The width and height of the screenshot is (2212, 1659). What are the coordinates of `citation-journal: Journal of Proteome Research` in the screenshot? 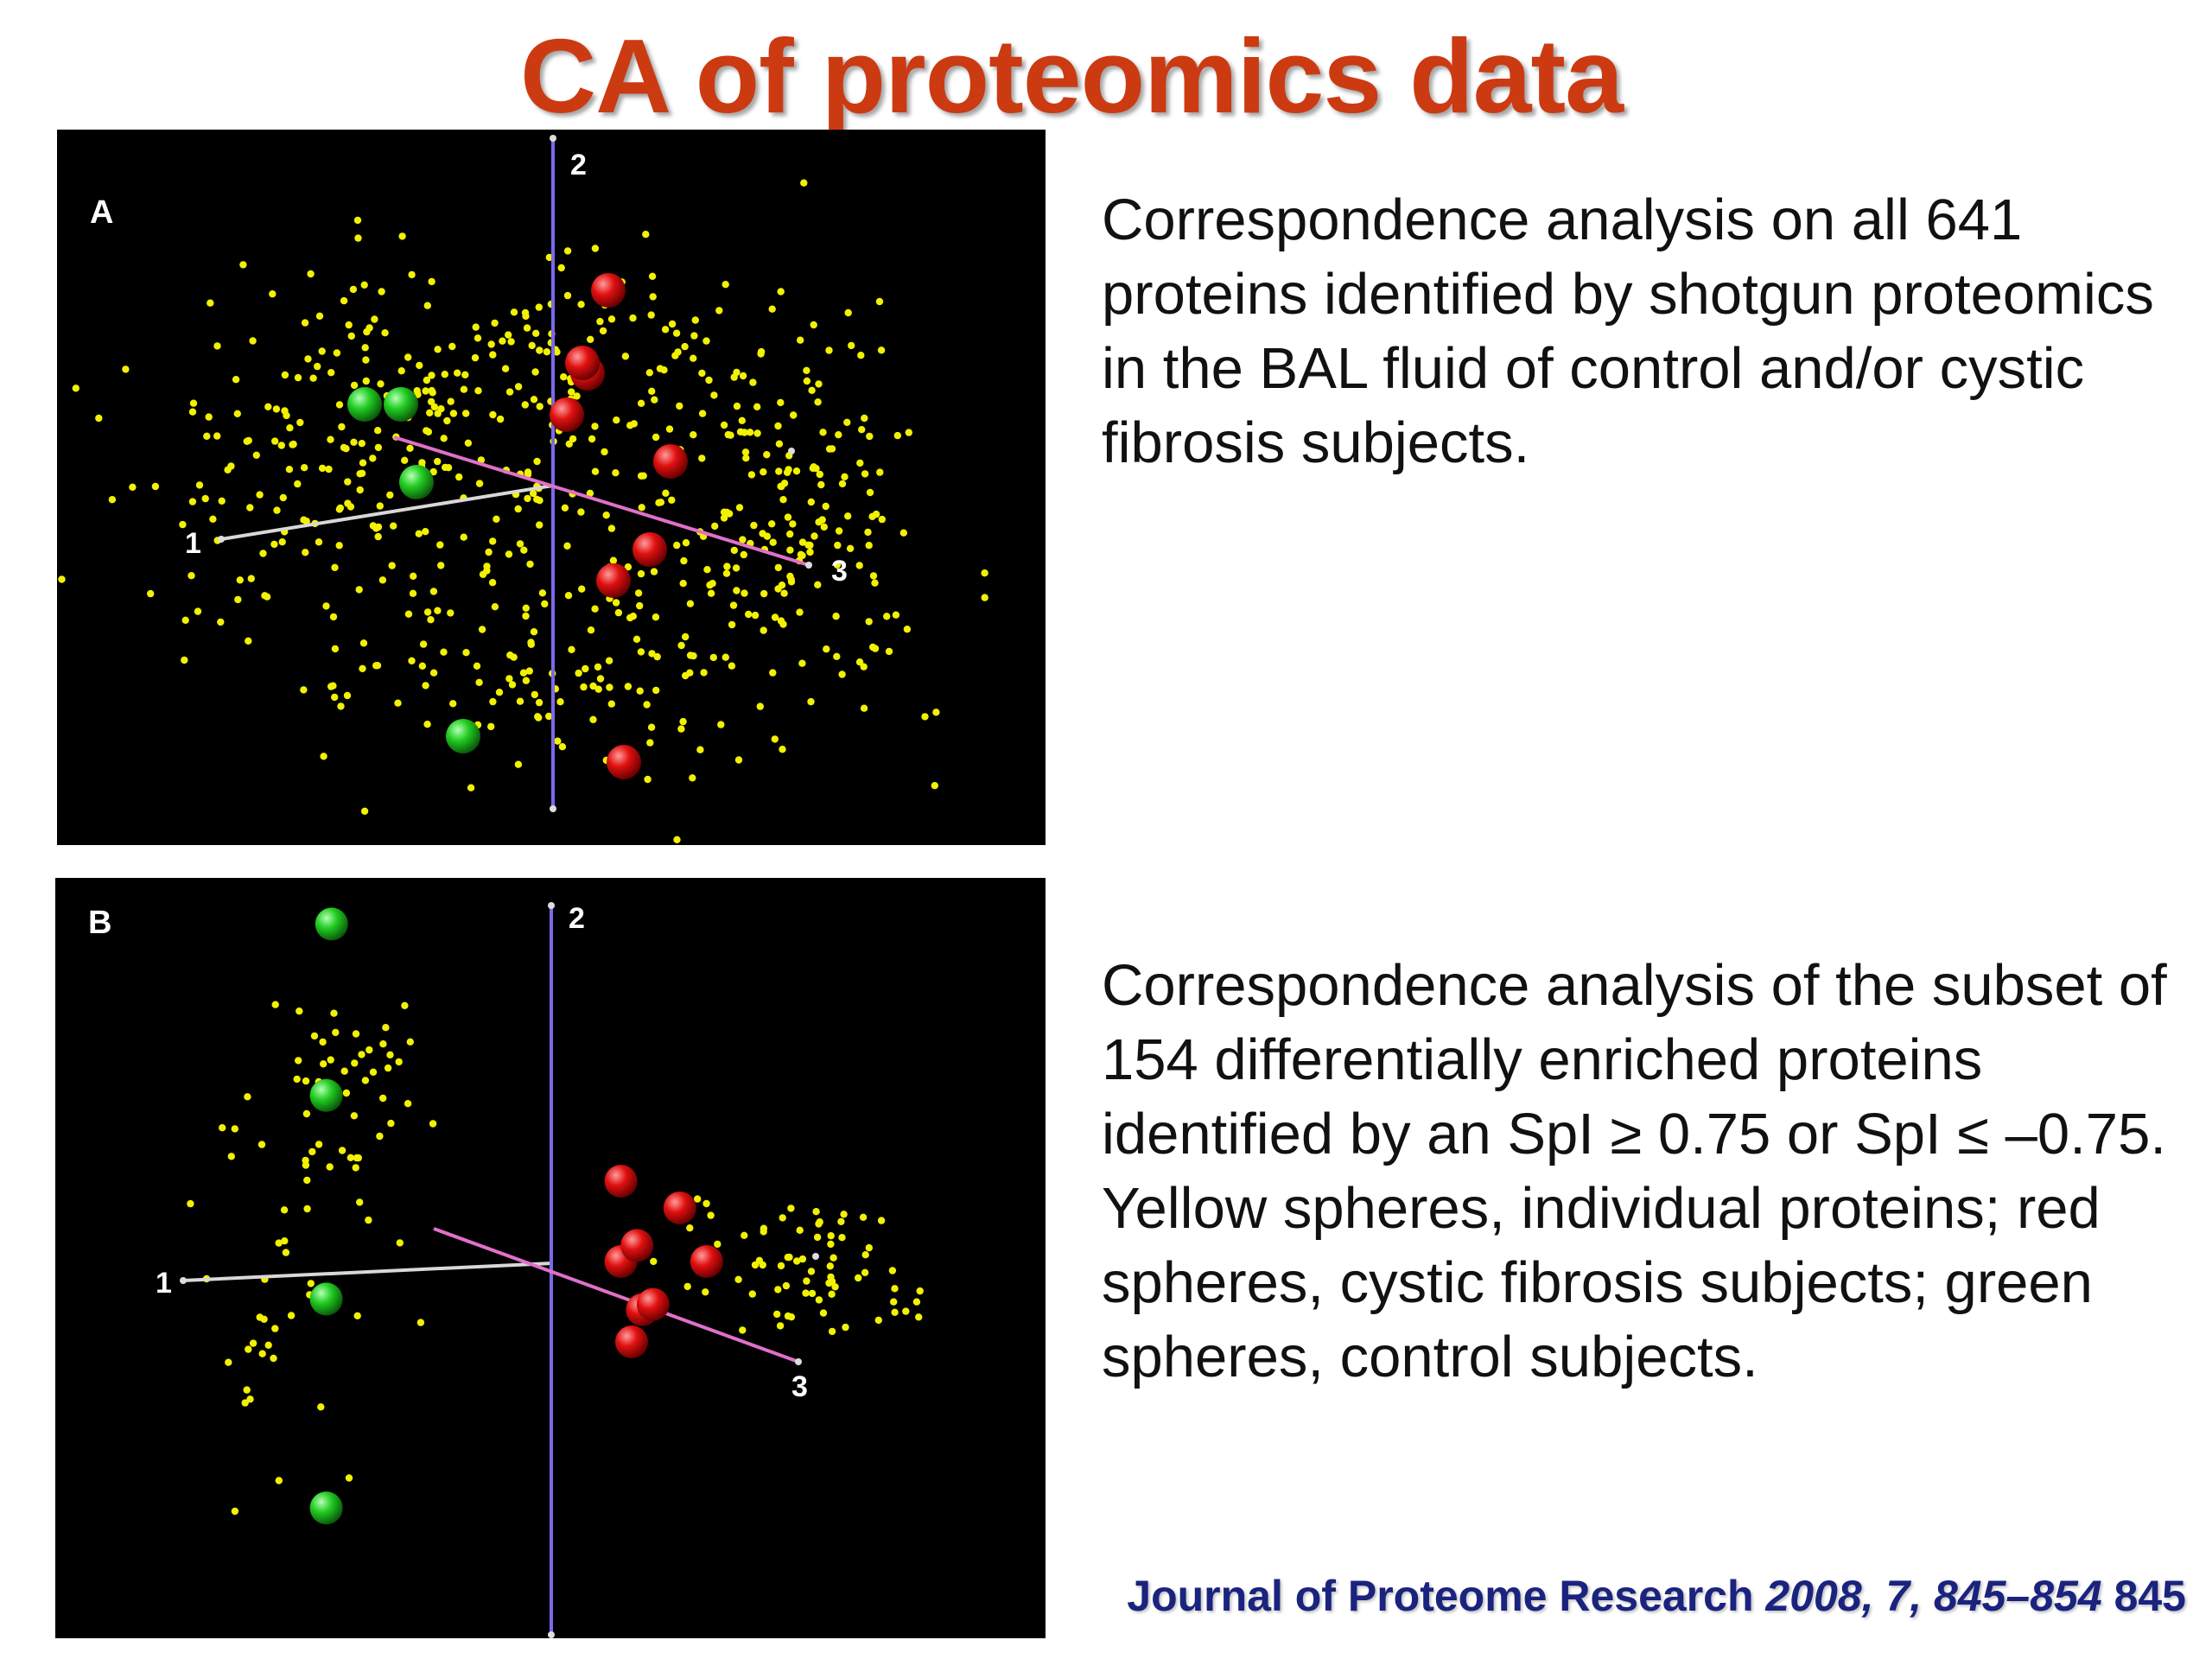 It's located at (1446, 1596).